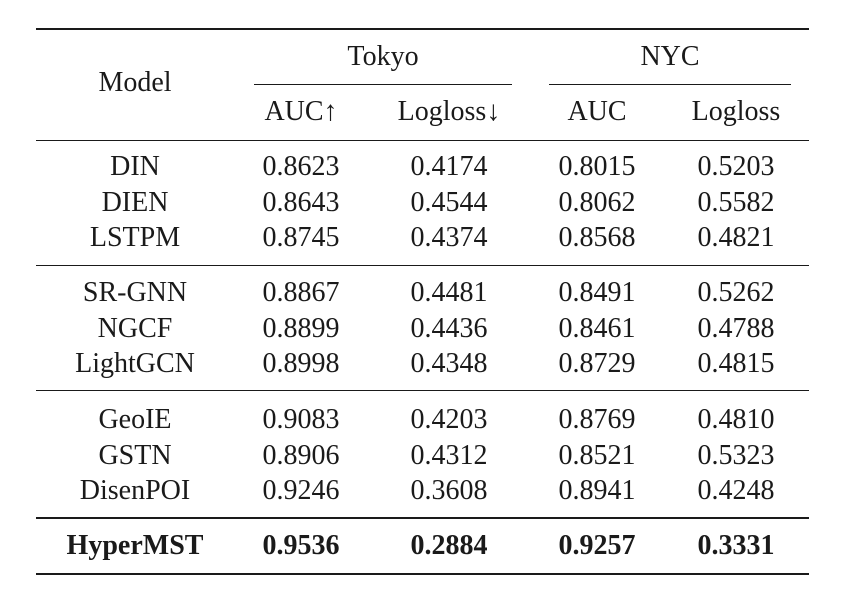  What do you see at coordinates (301, 292) in the screenshot?
I see `tokyo-auc-cell: 0.8867` at bounding box center [301, 292].